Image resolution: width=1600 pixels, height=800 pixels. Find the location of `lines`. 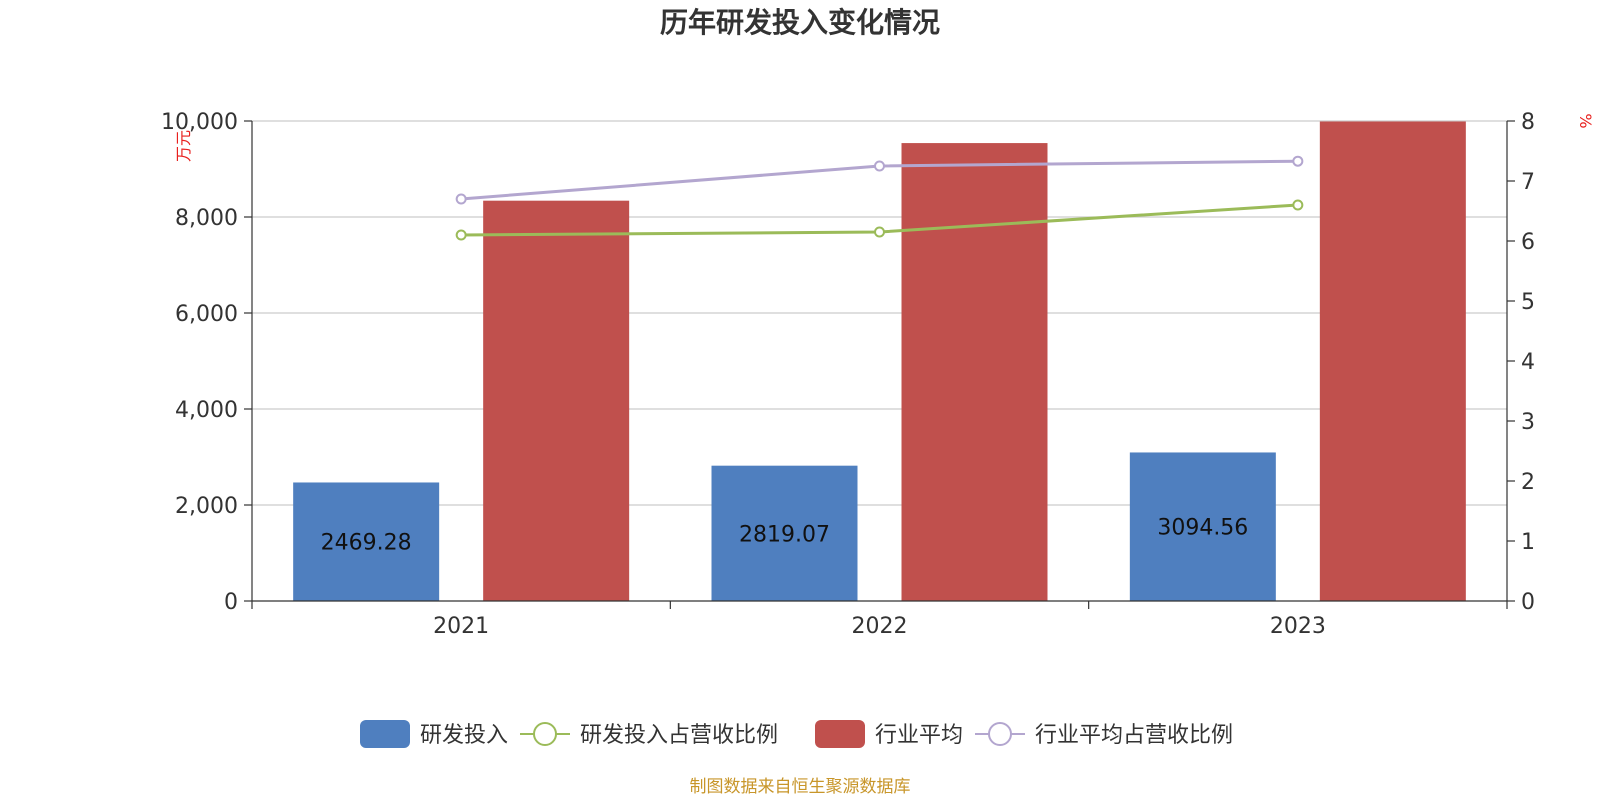

lines is located at coordinates (879, 198).